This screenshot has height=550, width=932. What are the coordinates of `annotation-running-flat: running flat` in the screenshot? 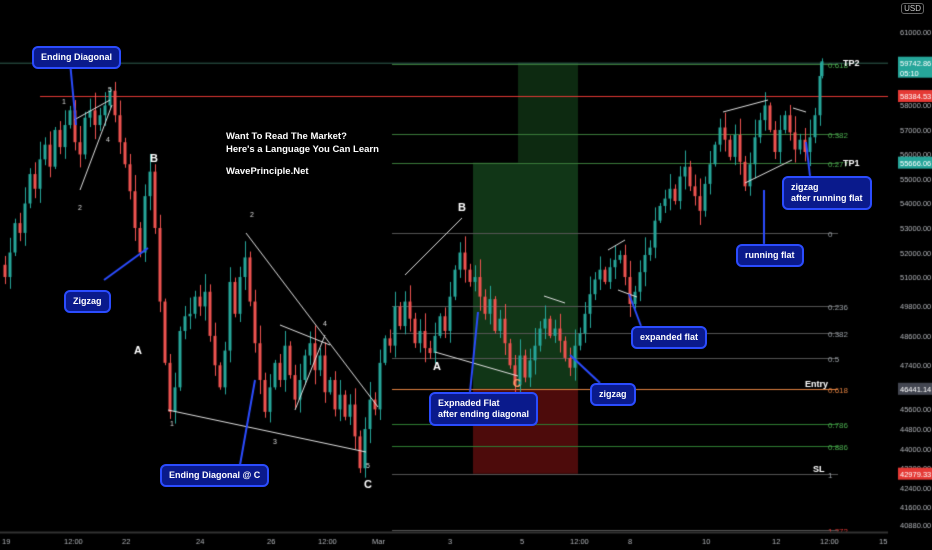 It's located at (770, 255).